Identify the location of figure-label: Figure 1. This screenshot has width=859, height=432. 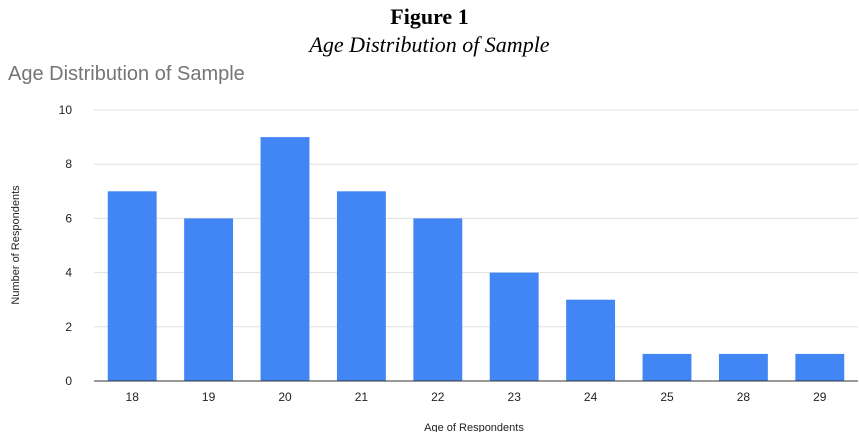
(429, 16).